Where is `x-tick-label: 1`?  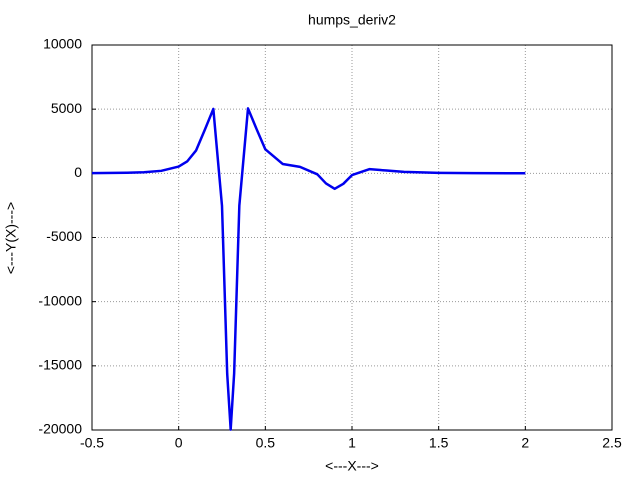 x-tick-label: 1 is located at coordinates (352, 443).